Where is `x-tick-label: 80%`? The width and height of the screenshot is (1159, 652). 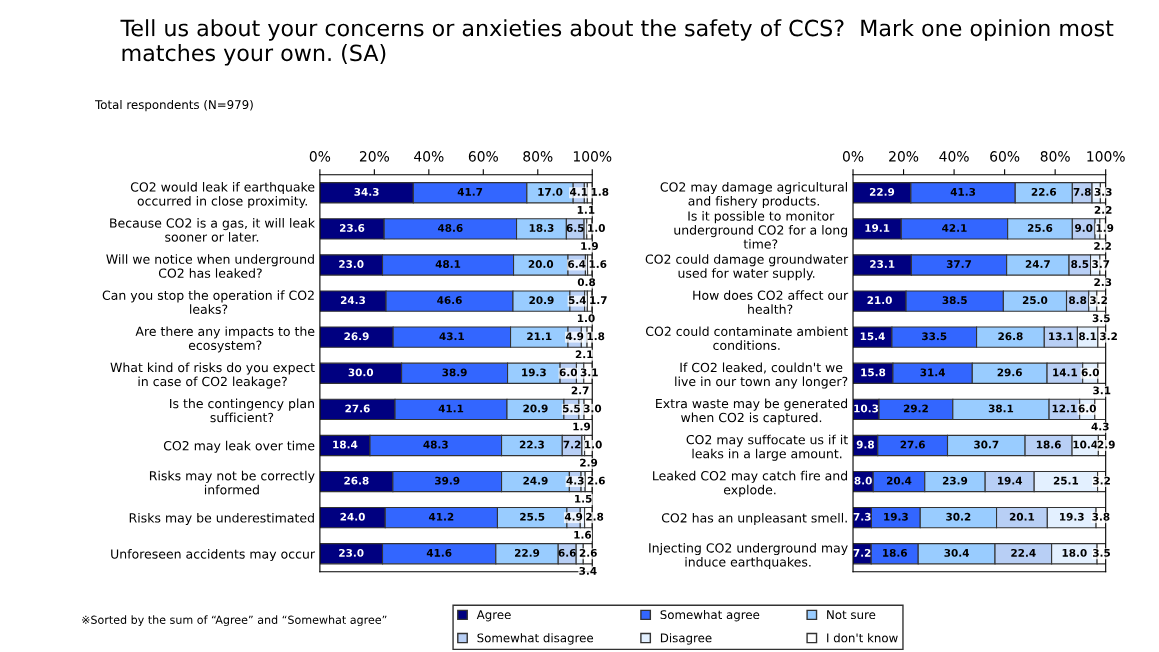
x-tick-label: 80% is located at coordinates (538, 156).